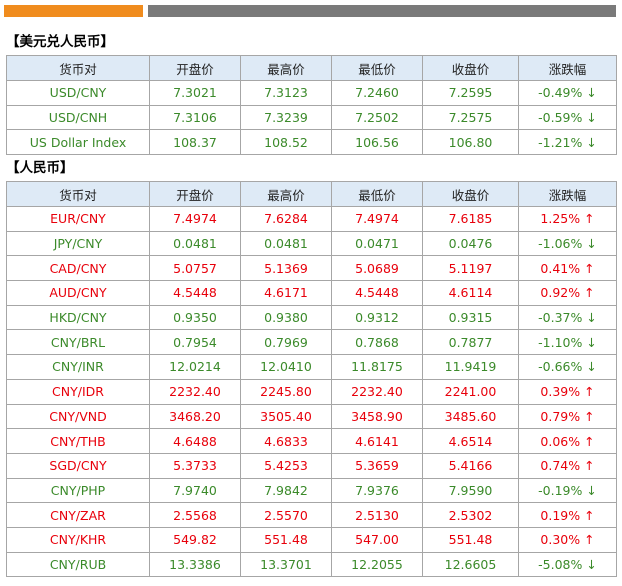  I want to click on open-price: 7.4974, so click(195, 219).